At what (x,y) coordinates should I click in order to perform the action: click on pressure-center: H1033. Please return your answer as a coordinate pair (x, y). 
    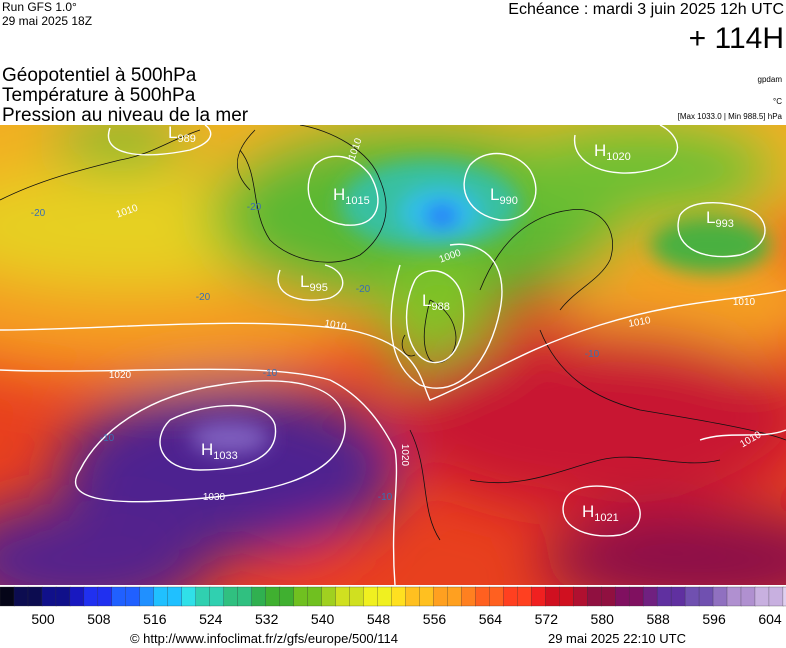
    Looking at the image, I should click on (219, 451).